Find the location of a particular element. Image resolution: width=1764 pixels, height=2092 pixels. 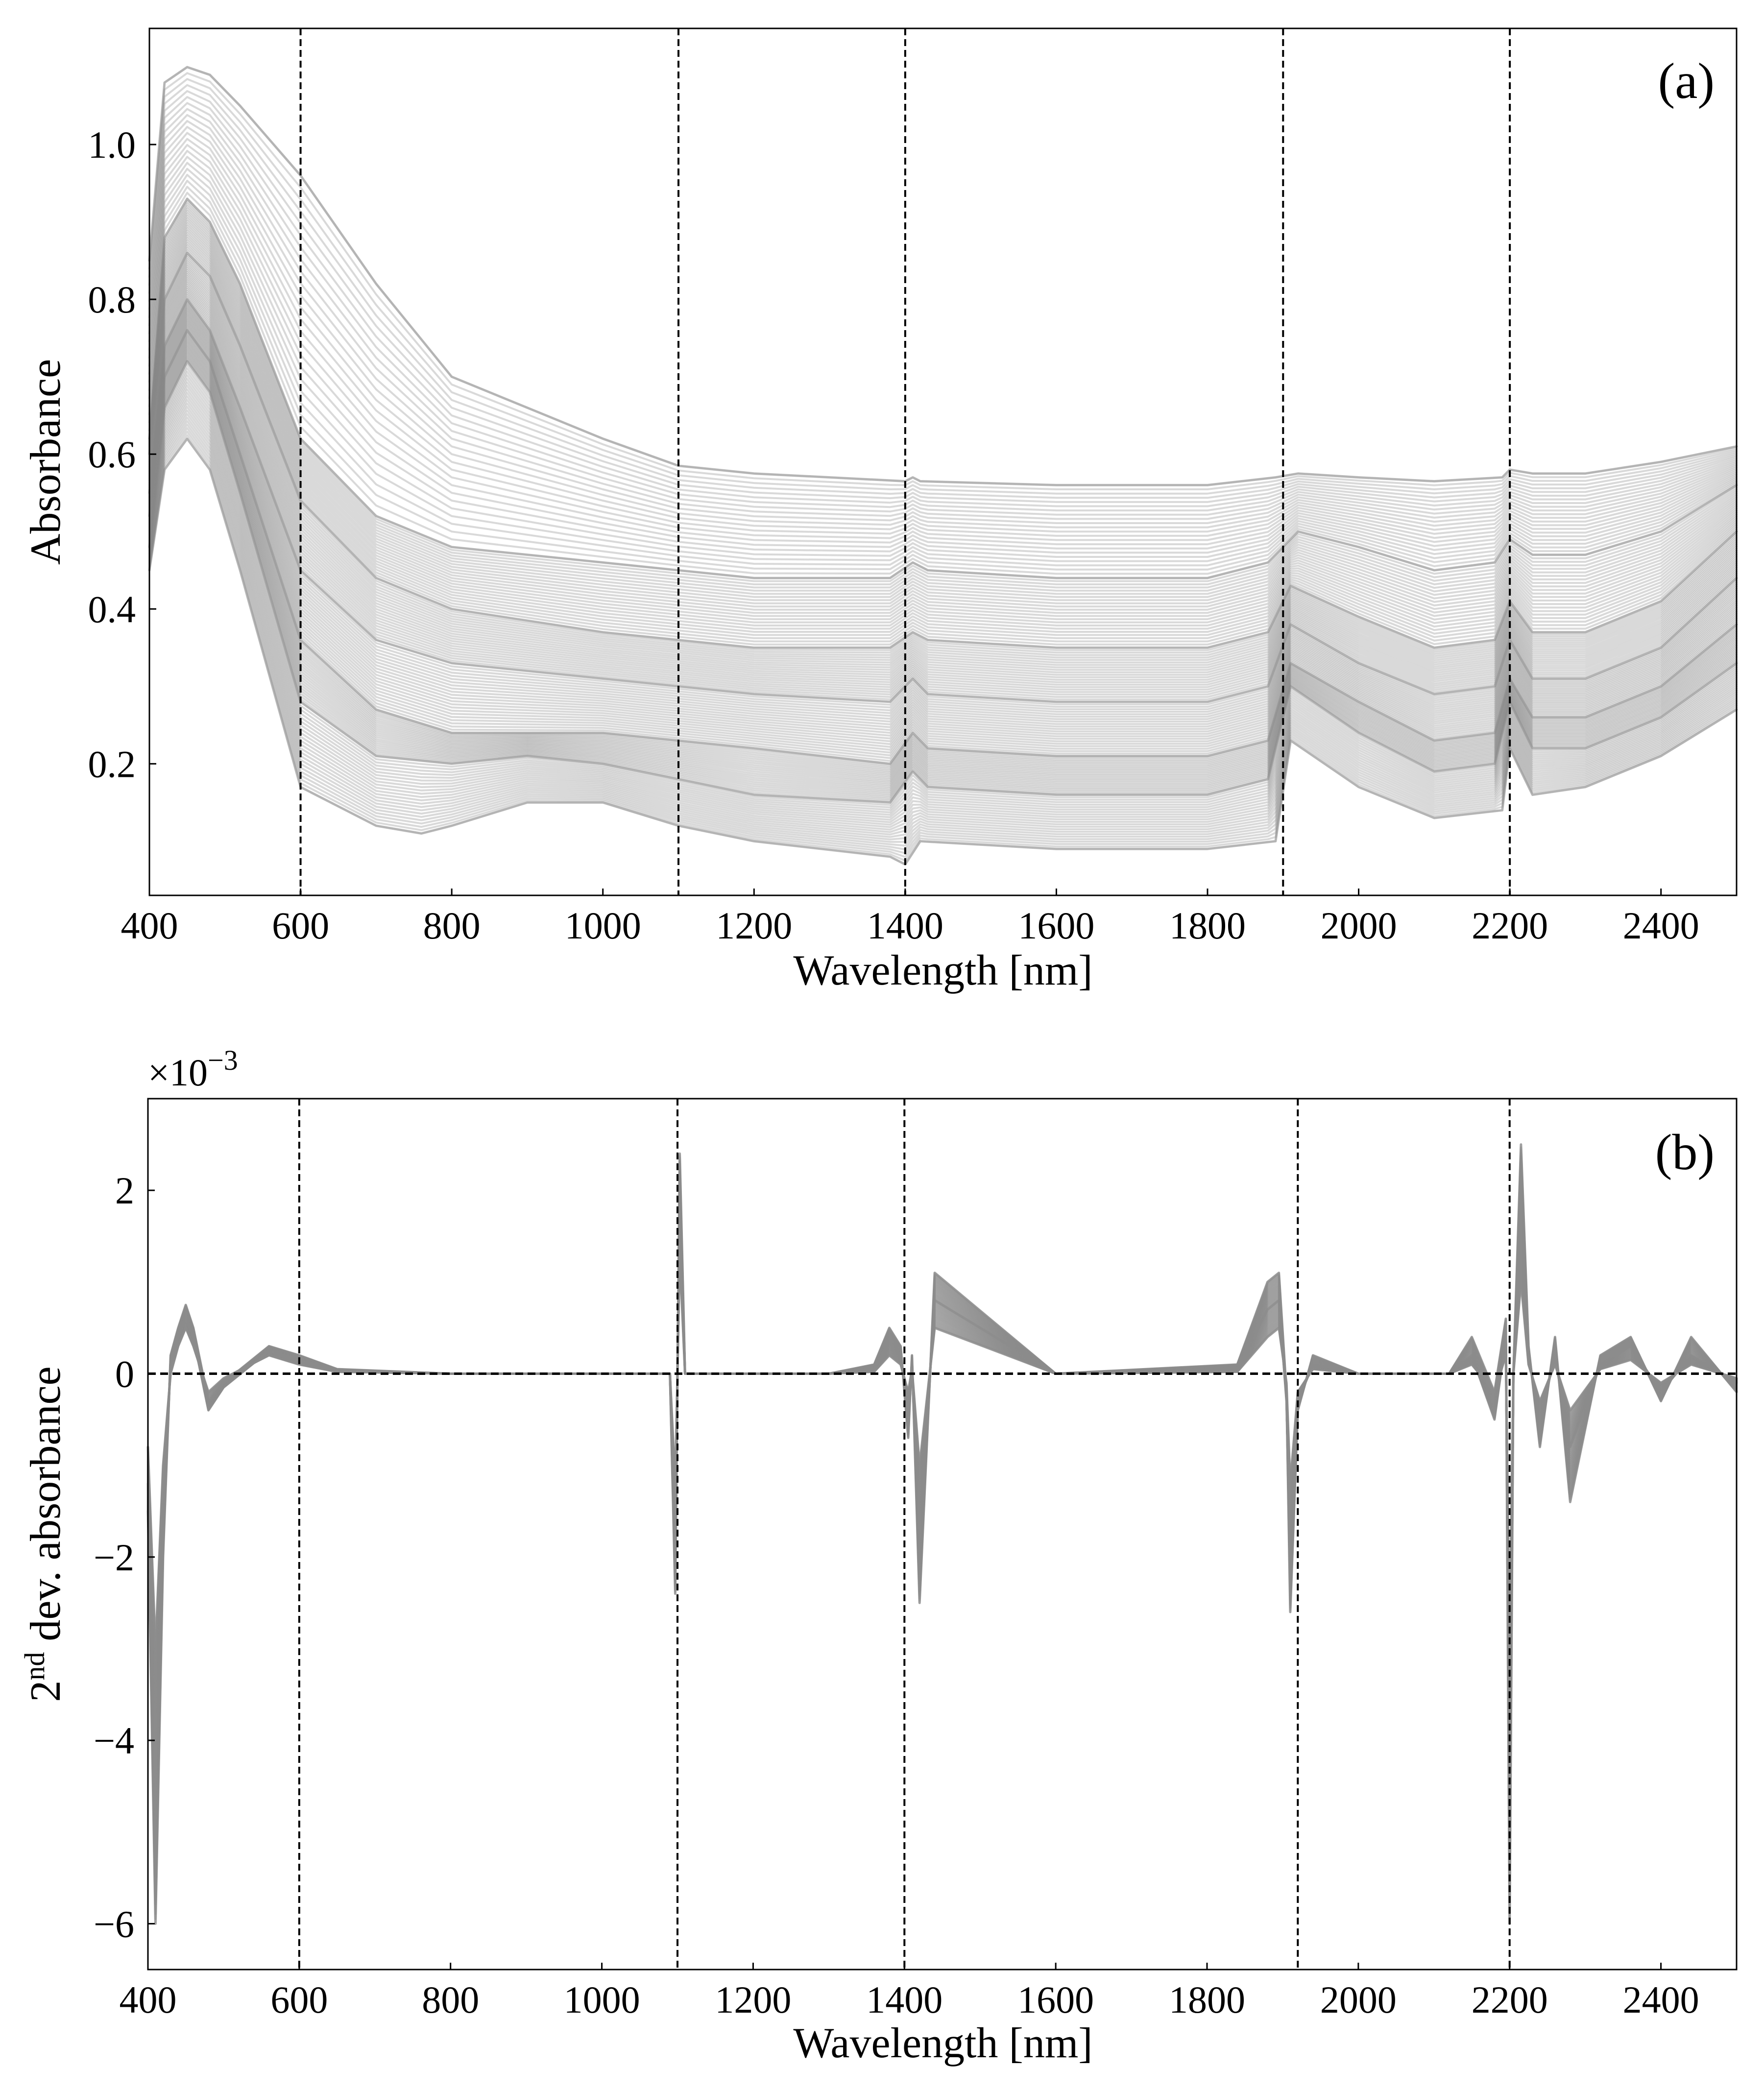

panel-a-x-tick-label: 1200 is located at coordinates (754, 925).